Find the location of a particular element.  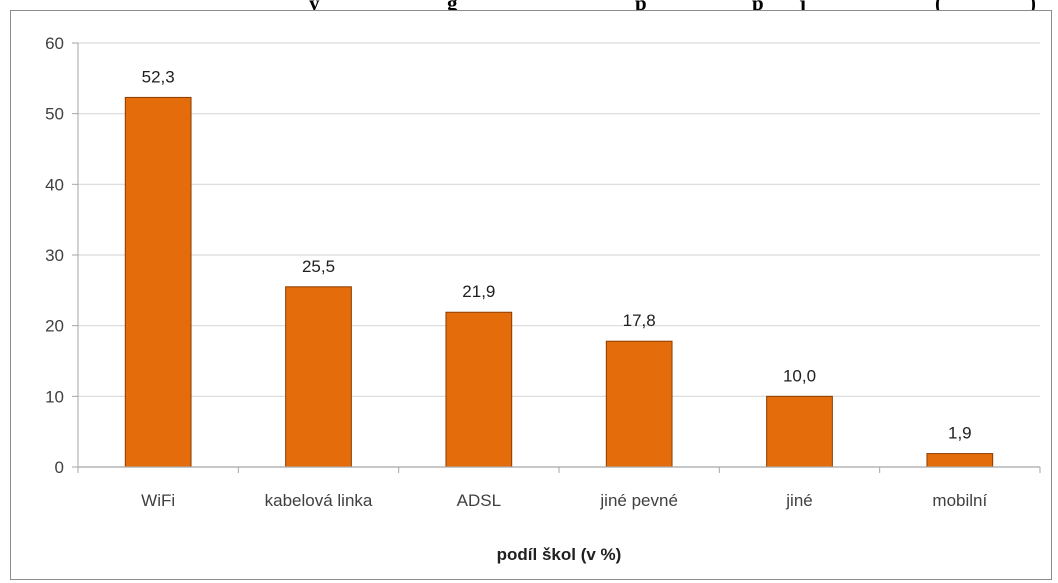

x-axis-title: podíl škol (v %) is located at coordinates (559, 554).